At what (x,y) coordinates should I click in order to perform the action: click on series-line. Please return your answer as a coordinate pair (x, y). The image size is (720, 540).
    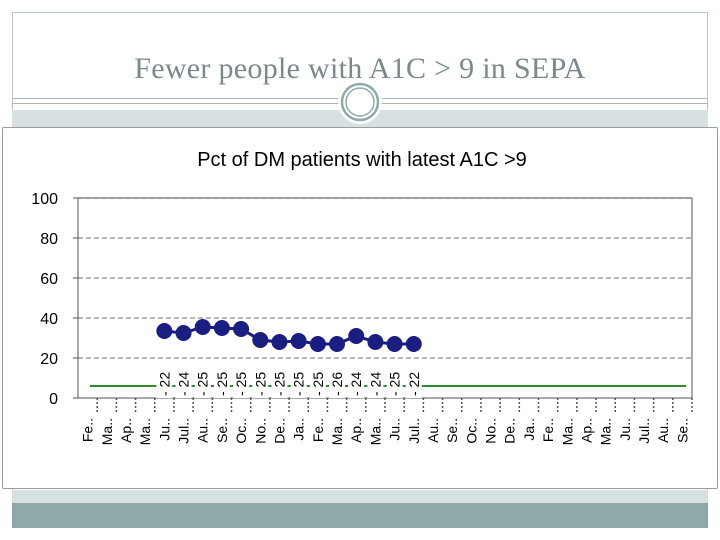
    Looking at the image, I should click on (289, 335).